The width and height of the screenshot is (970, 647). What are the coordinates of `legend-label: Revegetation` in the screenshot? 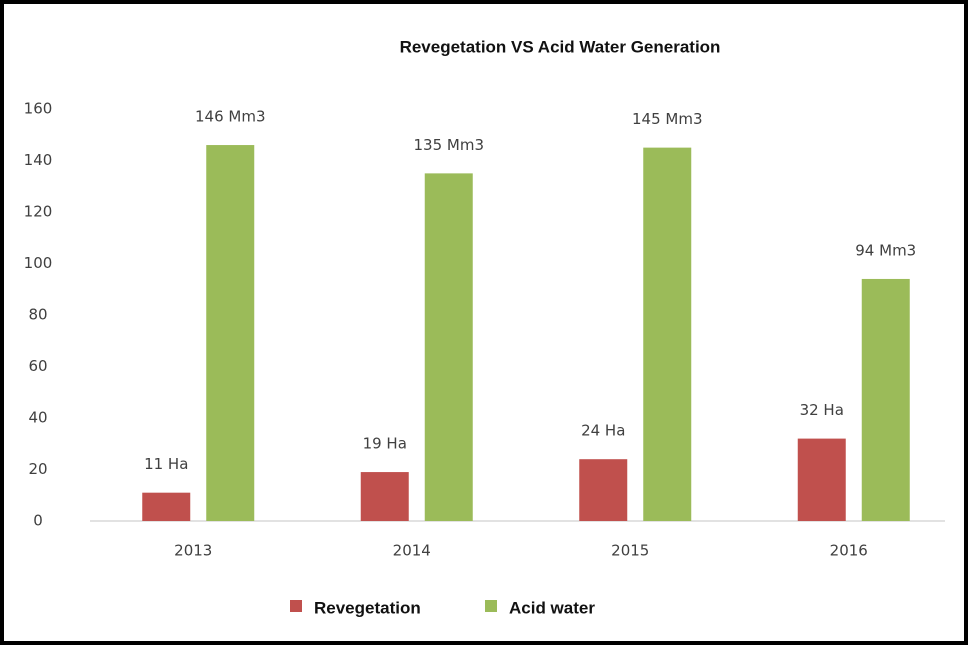 It's located at (367, 607).